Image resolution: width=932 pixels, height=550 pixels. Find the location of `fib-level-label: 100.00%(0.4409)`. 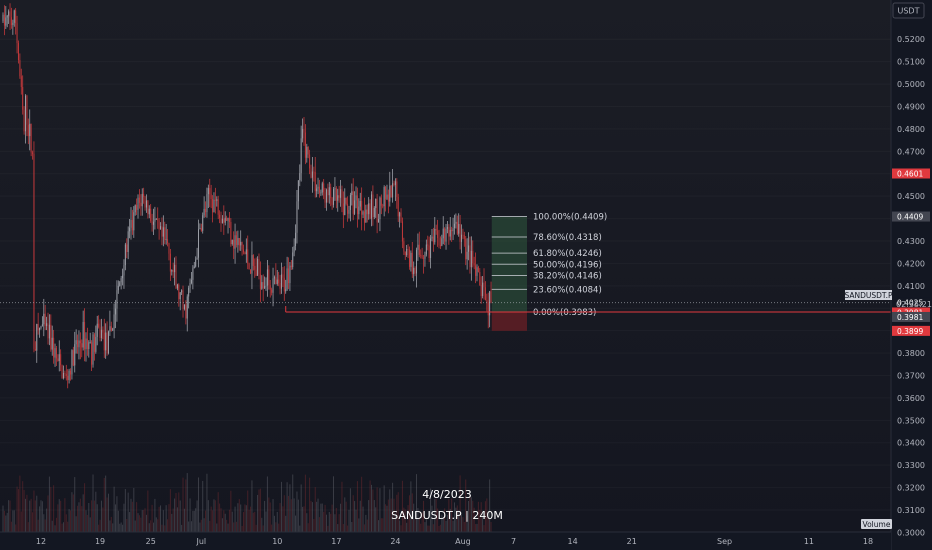

fib-level-label: 100.00%(0.4409) is located at coordinates (570, 218).